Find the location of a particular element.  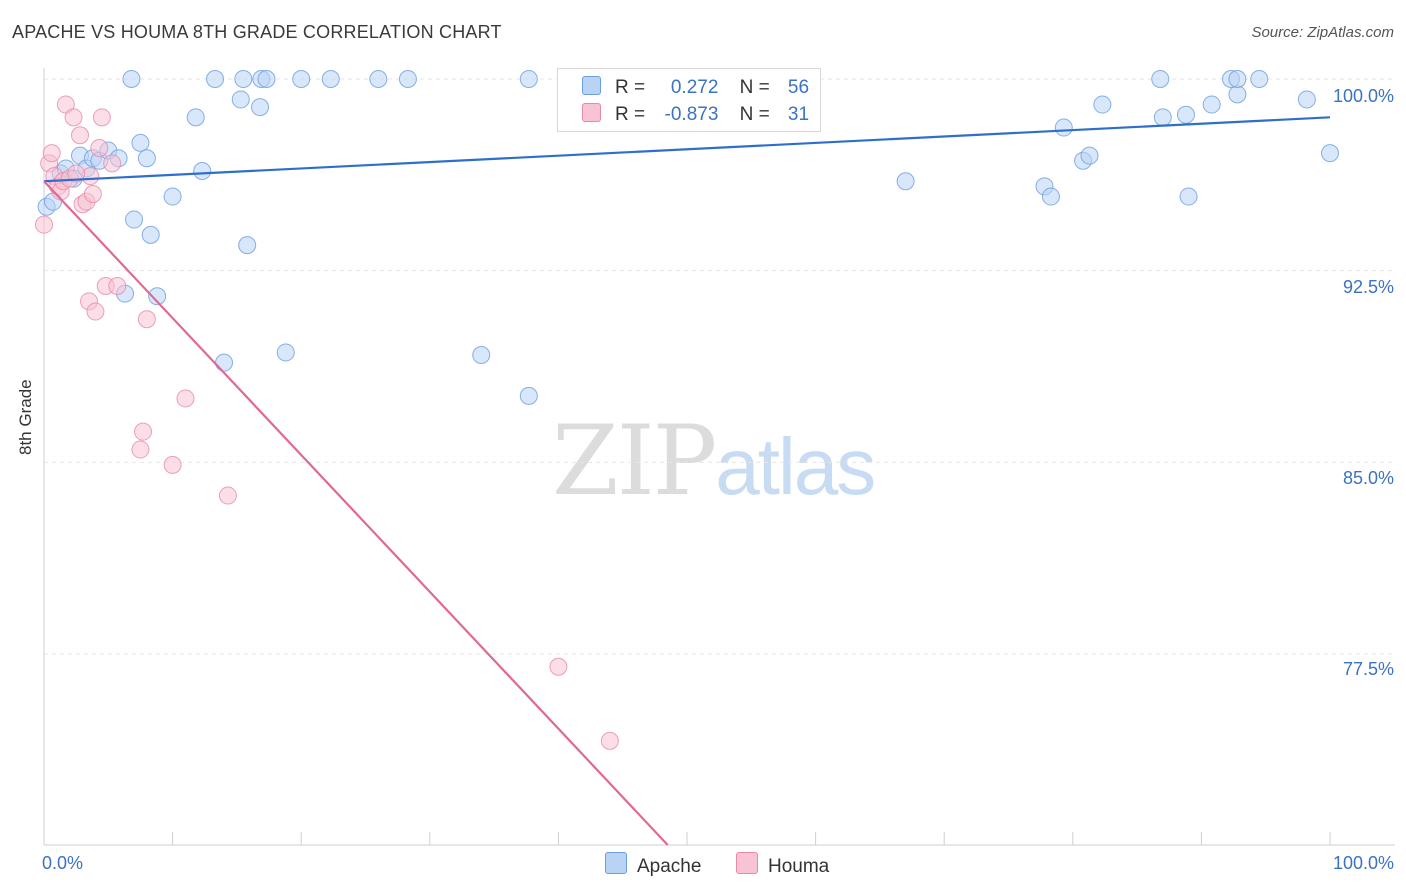

apache-legend-swatch is located at coordinates (616, 863).